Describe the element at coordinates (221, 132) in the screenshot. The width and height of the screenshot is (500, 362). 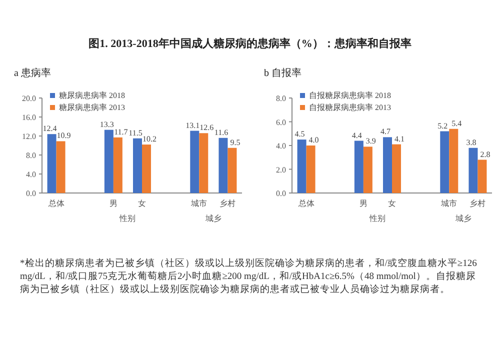
I see `data-label: 11.6` at that location.